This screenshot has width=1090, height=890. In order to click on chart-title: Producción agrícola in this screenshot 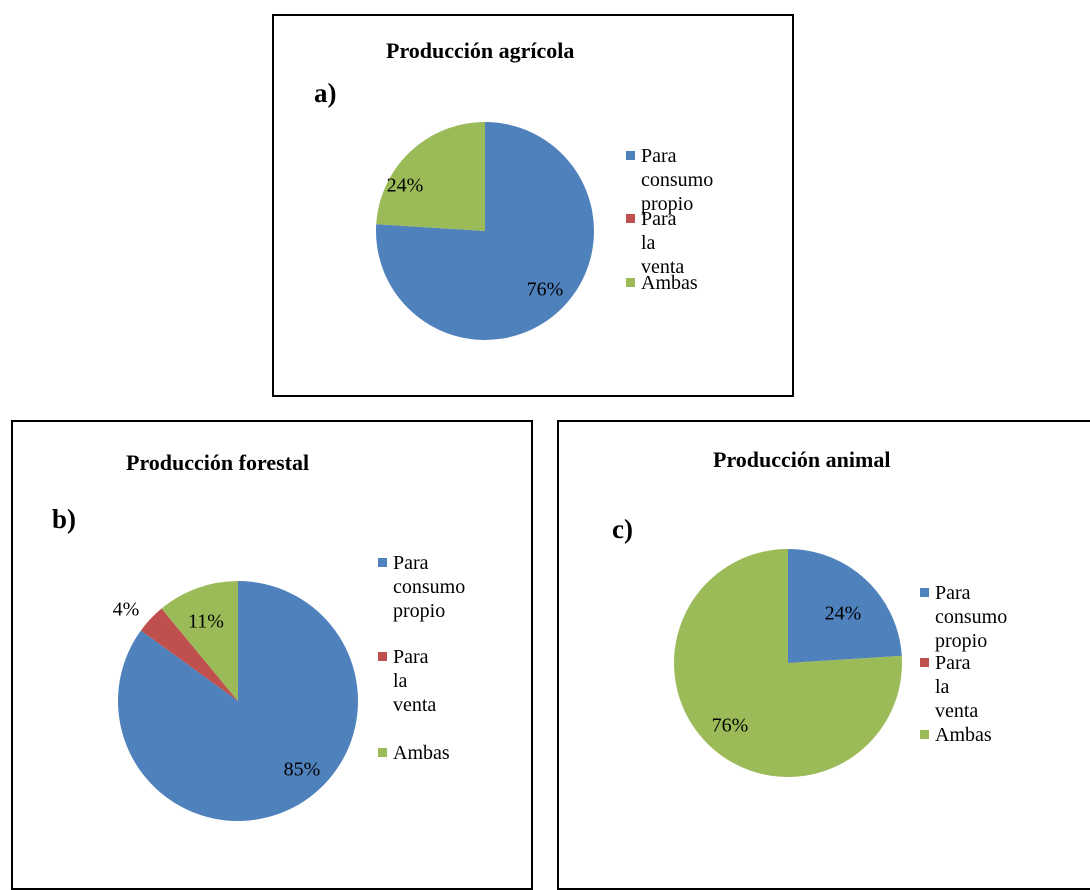, I will do `click(480, 50)`.